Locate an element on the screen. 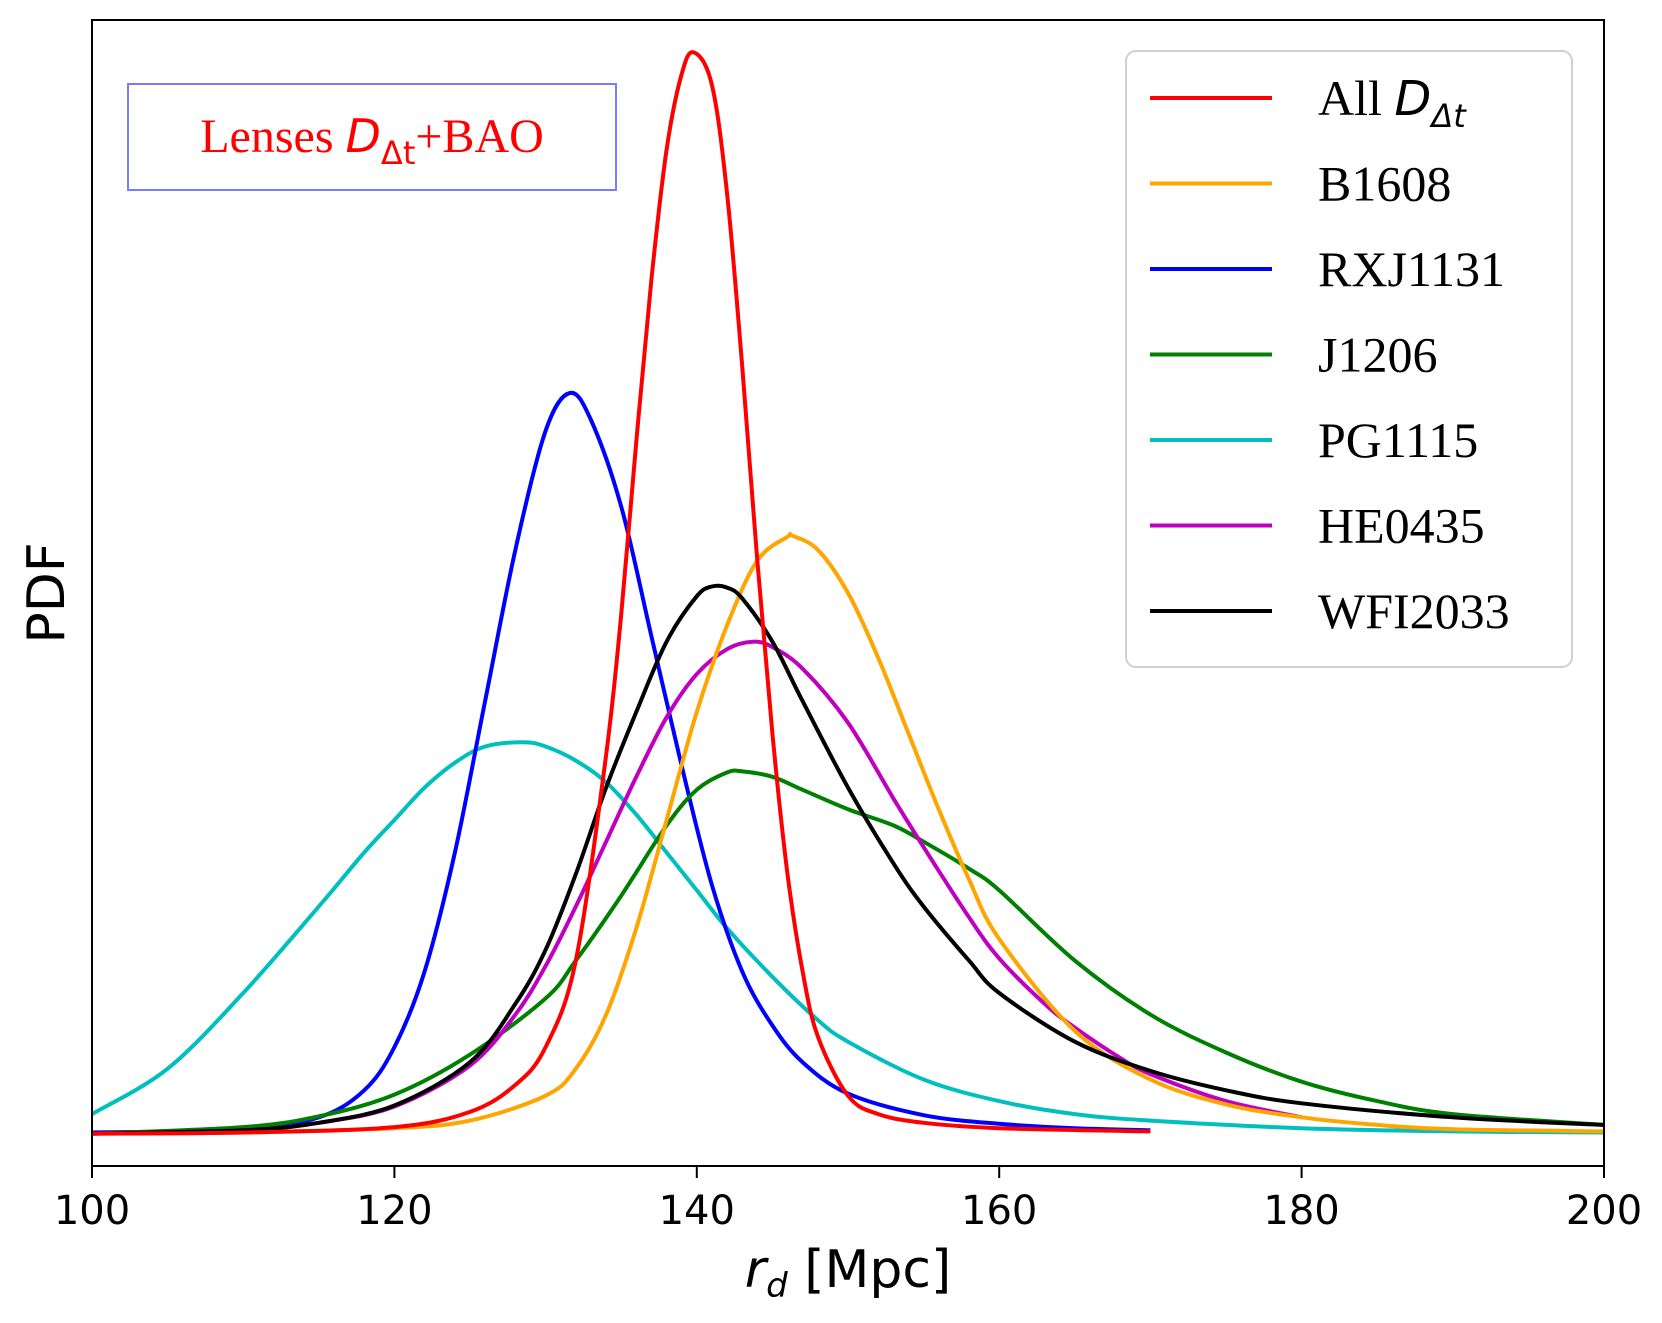  annotation-frame is located at coordinates (372, 137).